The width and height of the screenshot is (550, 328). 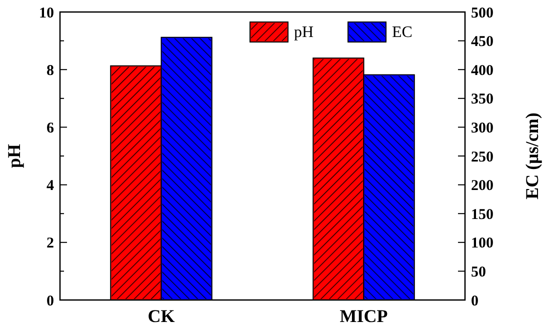 I want to click on y-tick-label: 10, so click(x=46, y=13).